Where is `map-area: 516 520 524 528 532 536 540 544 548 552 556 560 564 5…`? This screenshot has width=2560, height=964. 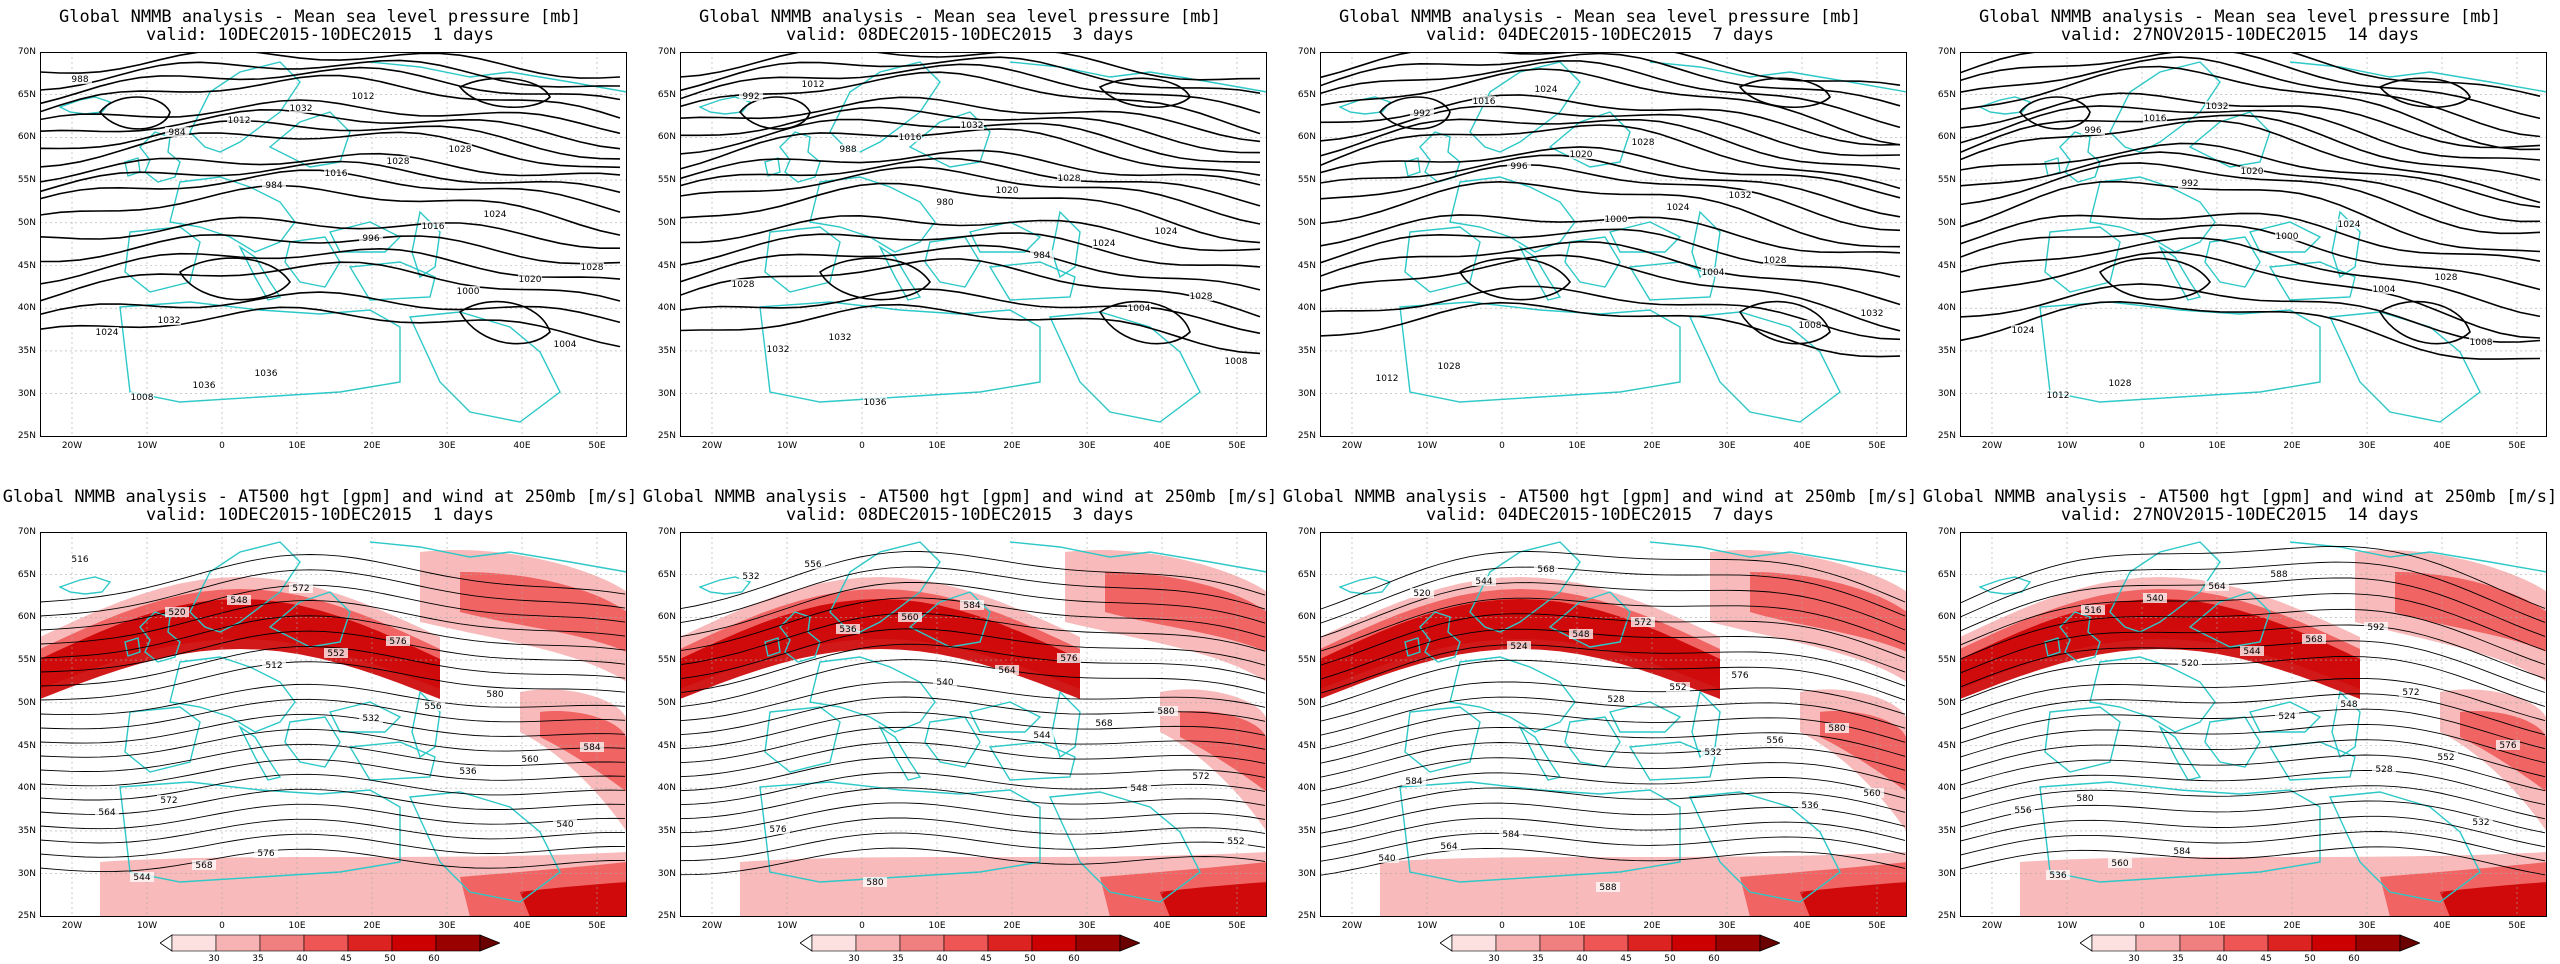
map-area: 516 520 524 528 532 536 540 544 548 552 556 560 564 5… is located at coordinates (2253, 724).